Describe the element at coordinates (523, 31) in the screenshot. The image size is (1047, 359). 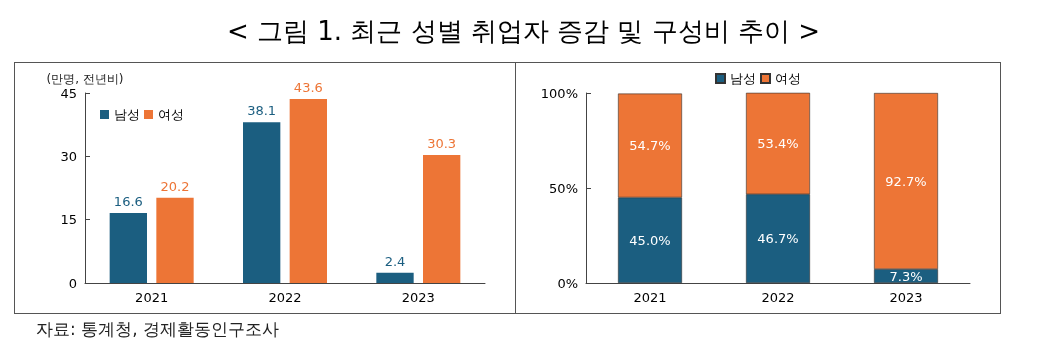
I see `chart-title: < 그림 1. 최근 성별 취업자 증감 및 구성비 추이 >` at that location.